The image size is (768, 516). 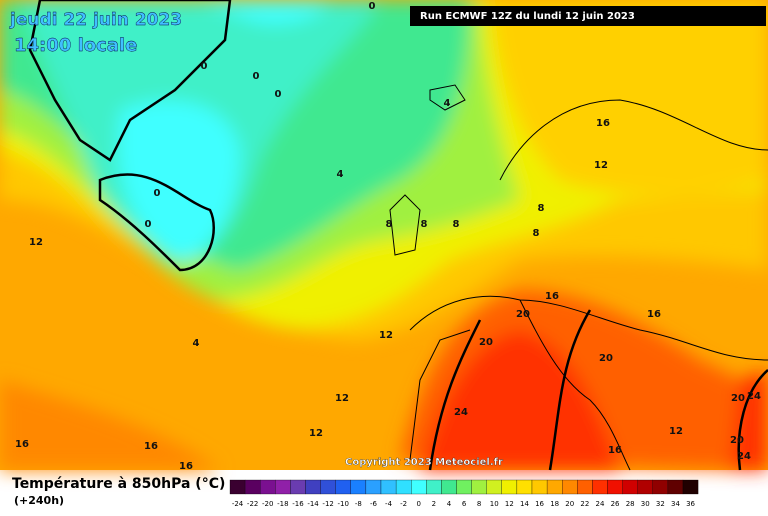 I want to click on scale-label: -10, so click(x=343, y=504).